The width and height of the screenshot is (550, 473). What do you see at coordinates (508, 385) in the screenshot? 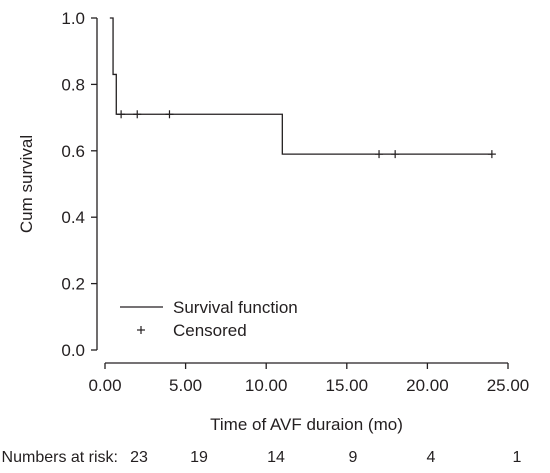
I see `x-tick-label: 25.00` at bounding box center [508, 385].